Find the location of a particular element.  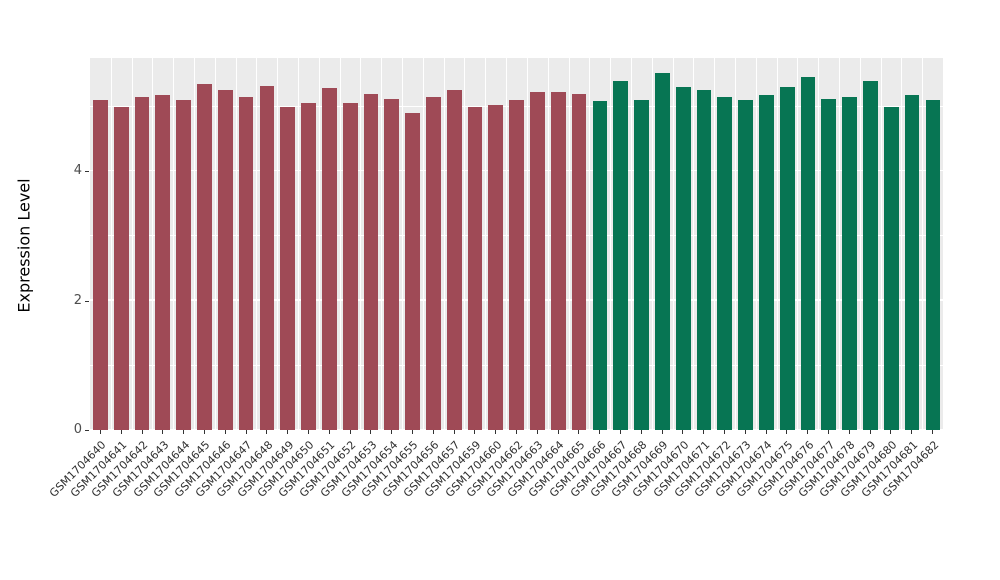

y-tick-label: 4 is located at coordinates (77, 171).